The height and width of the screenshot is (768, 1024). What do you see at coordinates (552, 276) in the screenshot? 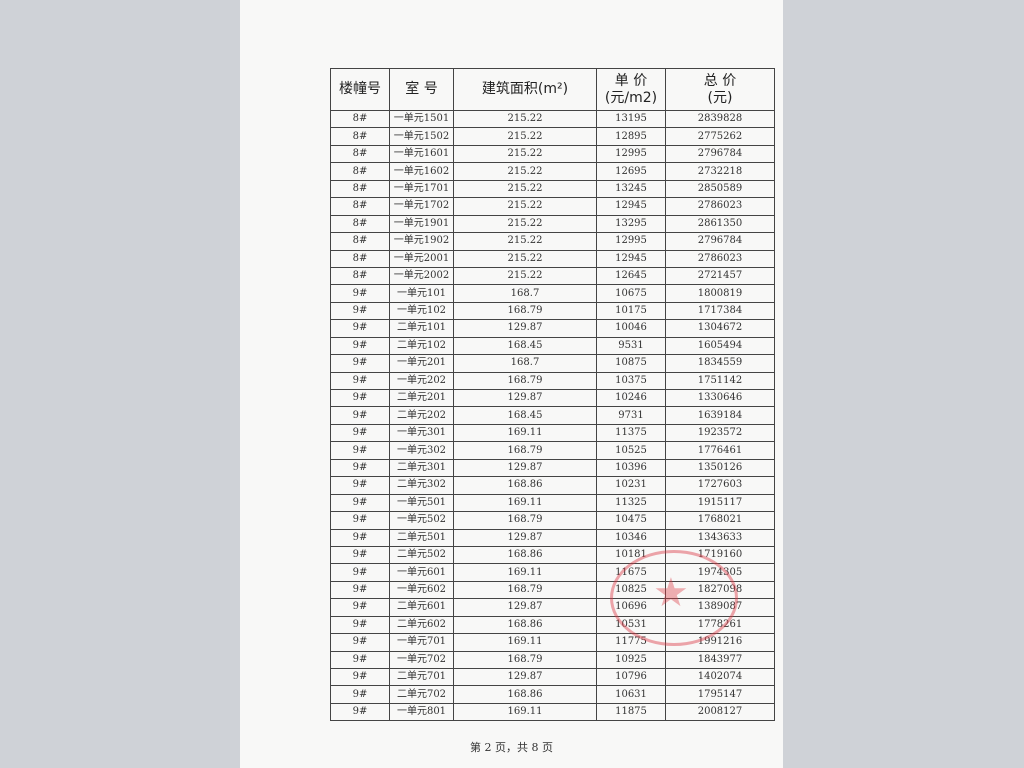
I see `table-row: 8# 一单元2002 215.22 12645 2721457` at bounding box center [552, 276].